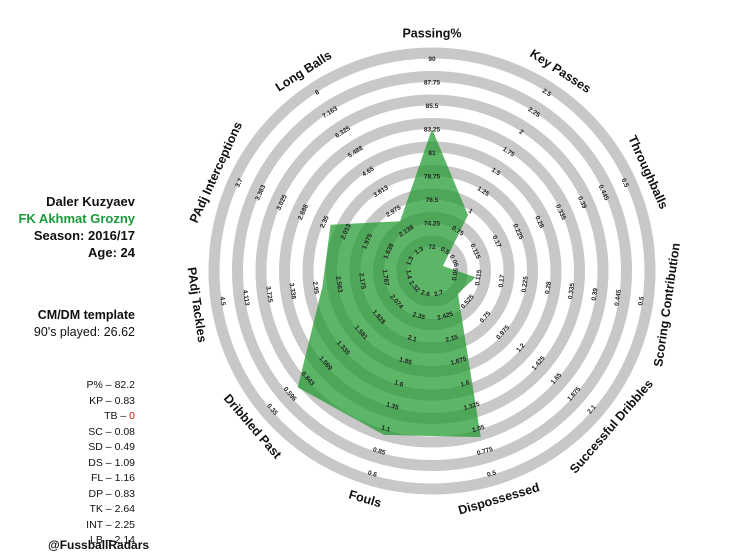  I want to click on team-name: FK Akhmat Grozny, so click(76, 218).